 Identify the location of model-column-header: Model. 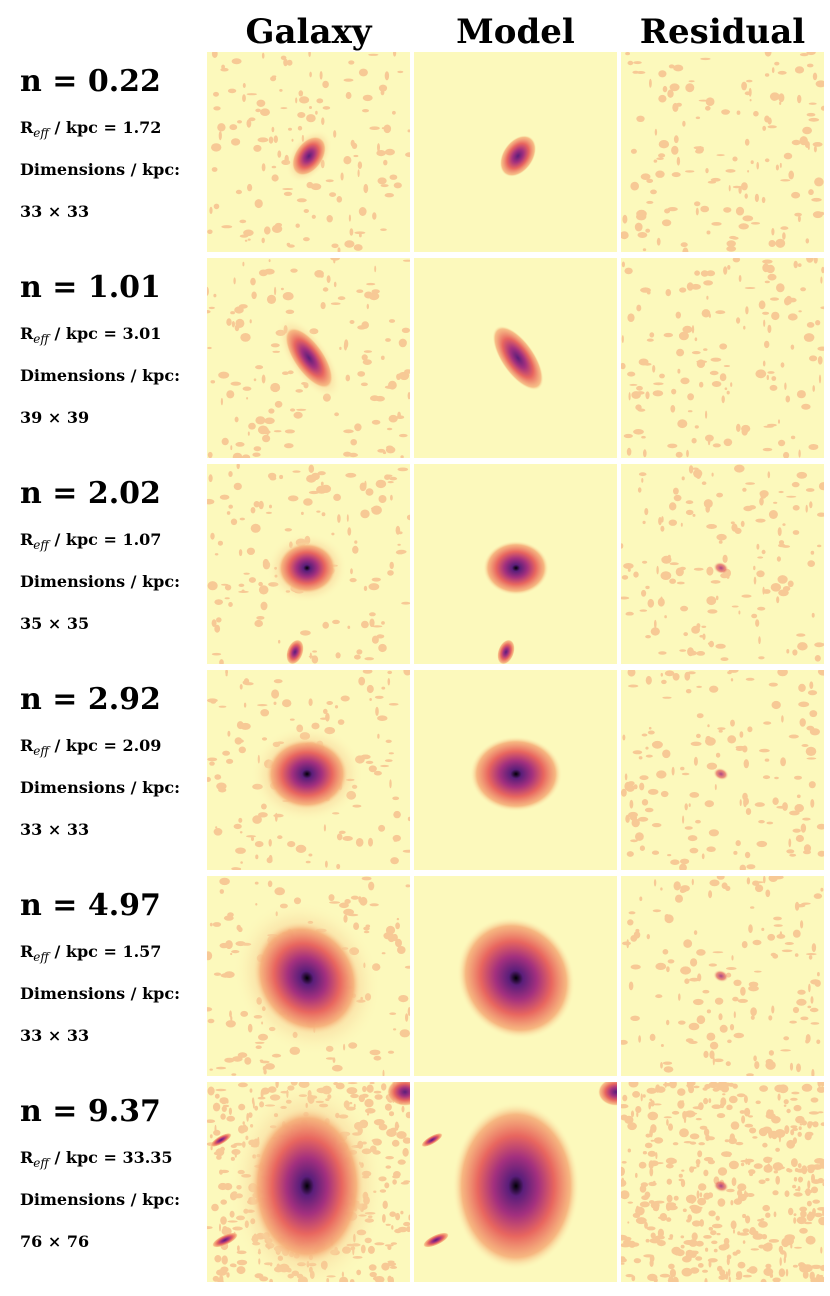
(515, 32).